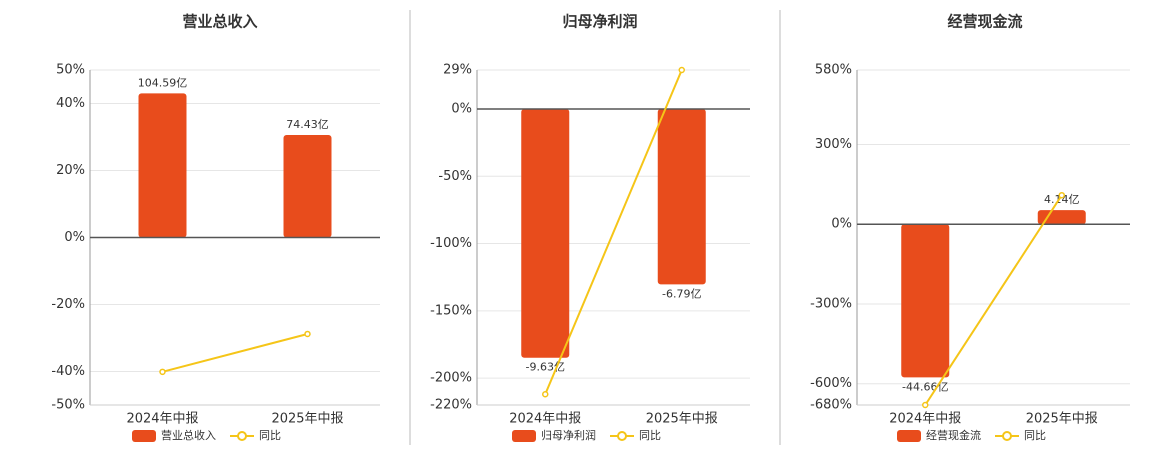  Describe the element at coordinates (831, 383) in the screenshot. I see `y-tick-label: -600%` at that location.